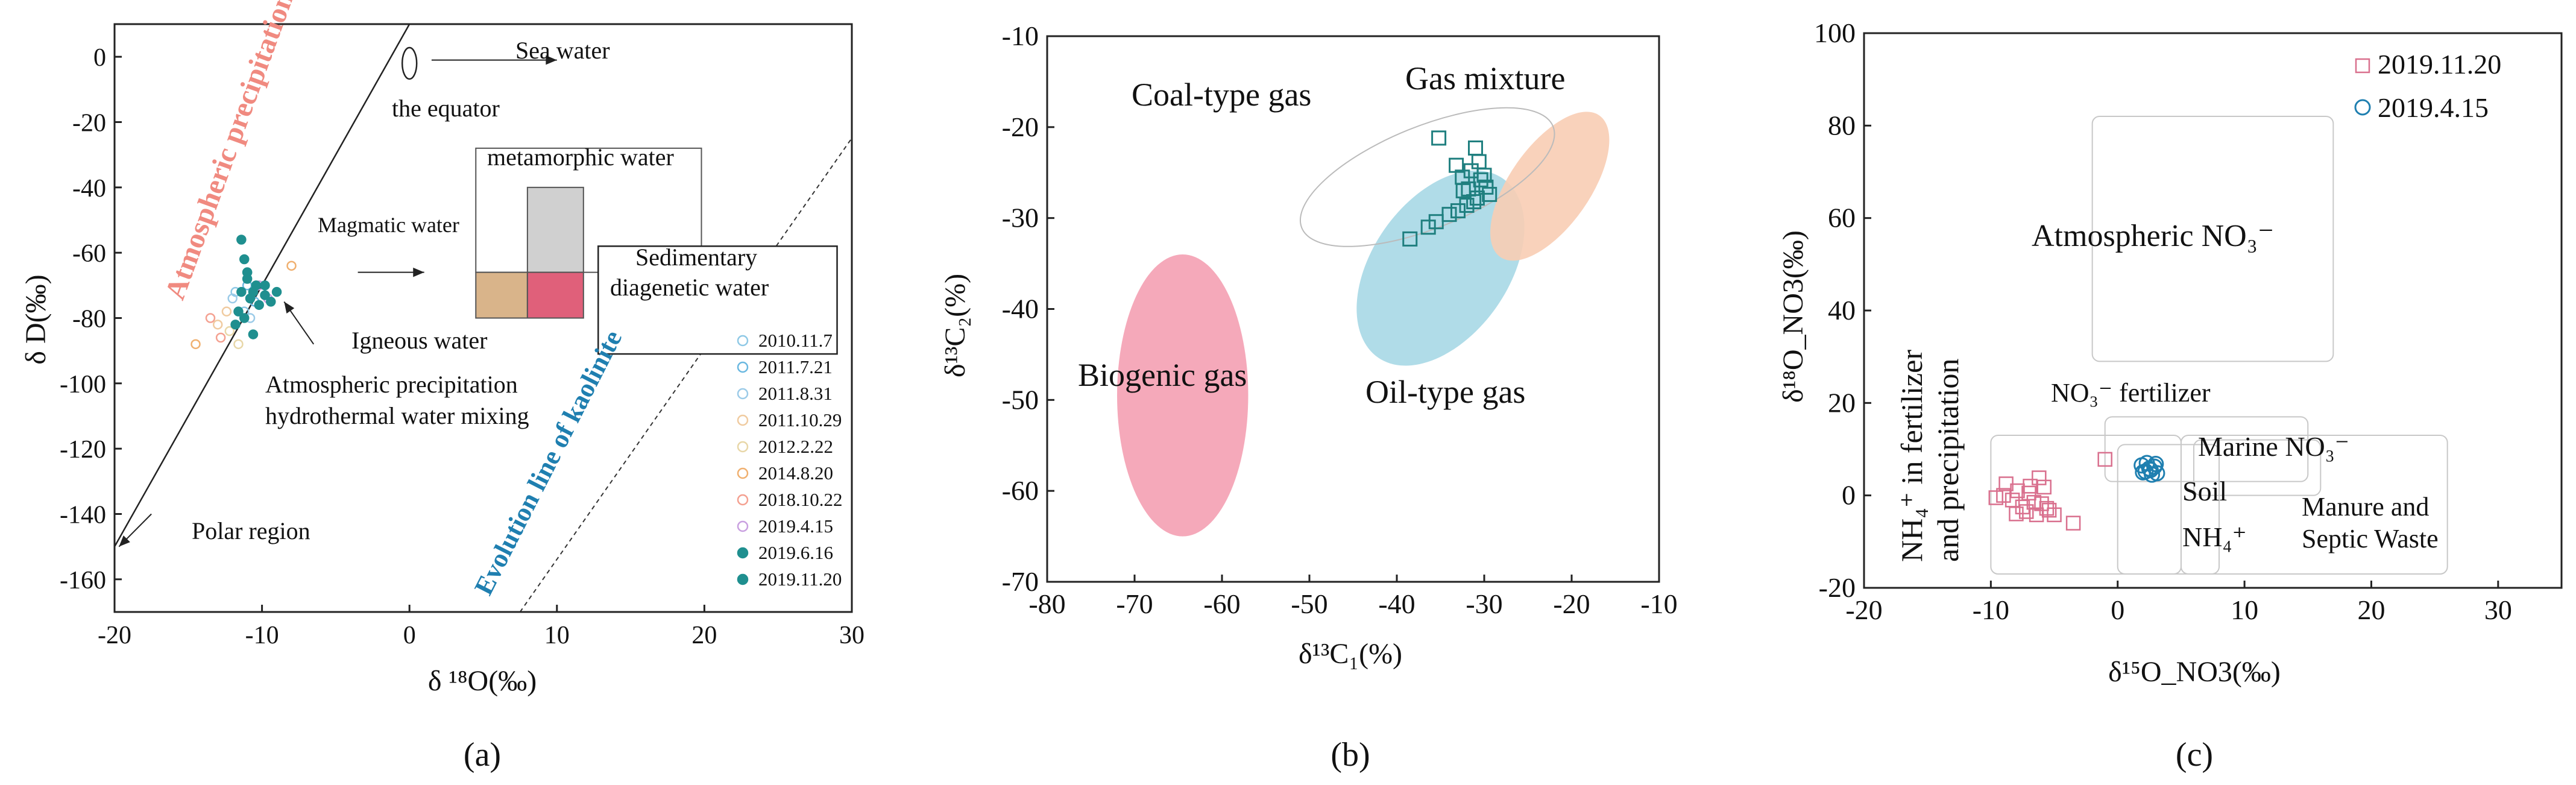  What do you see at coordinates (555, 295) in the screenshot?
I see `igneous-magmatic-overlap-box` at bounding box center [555, 295].